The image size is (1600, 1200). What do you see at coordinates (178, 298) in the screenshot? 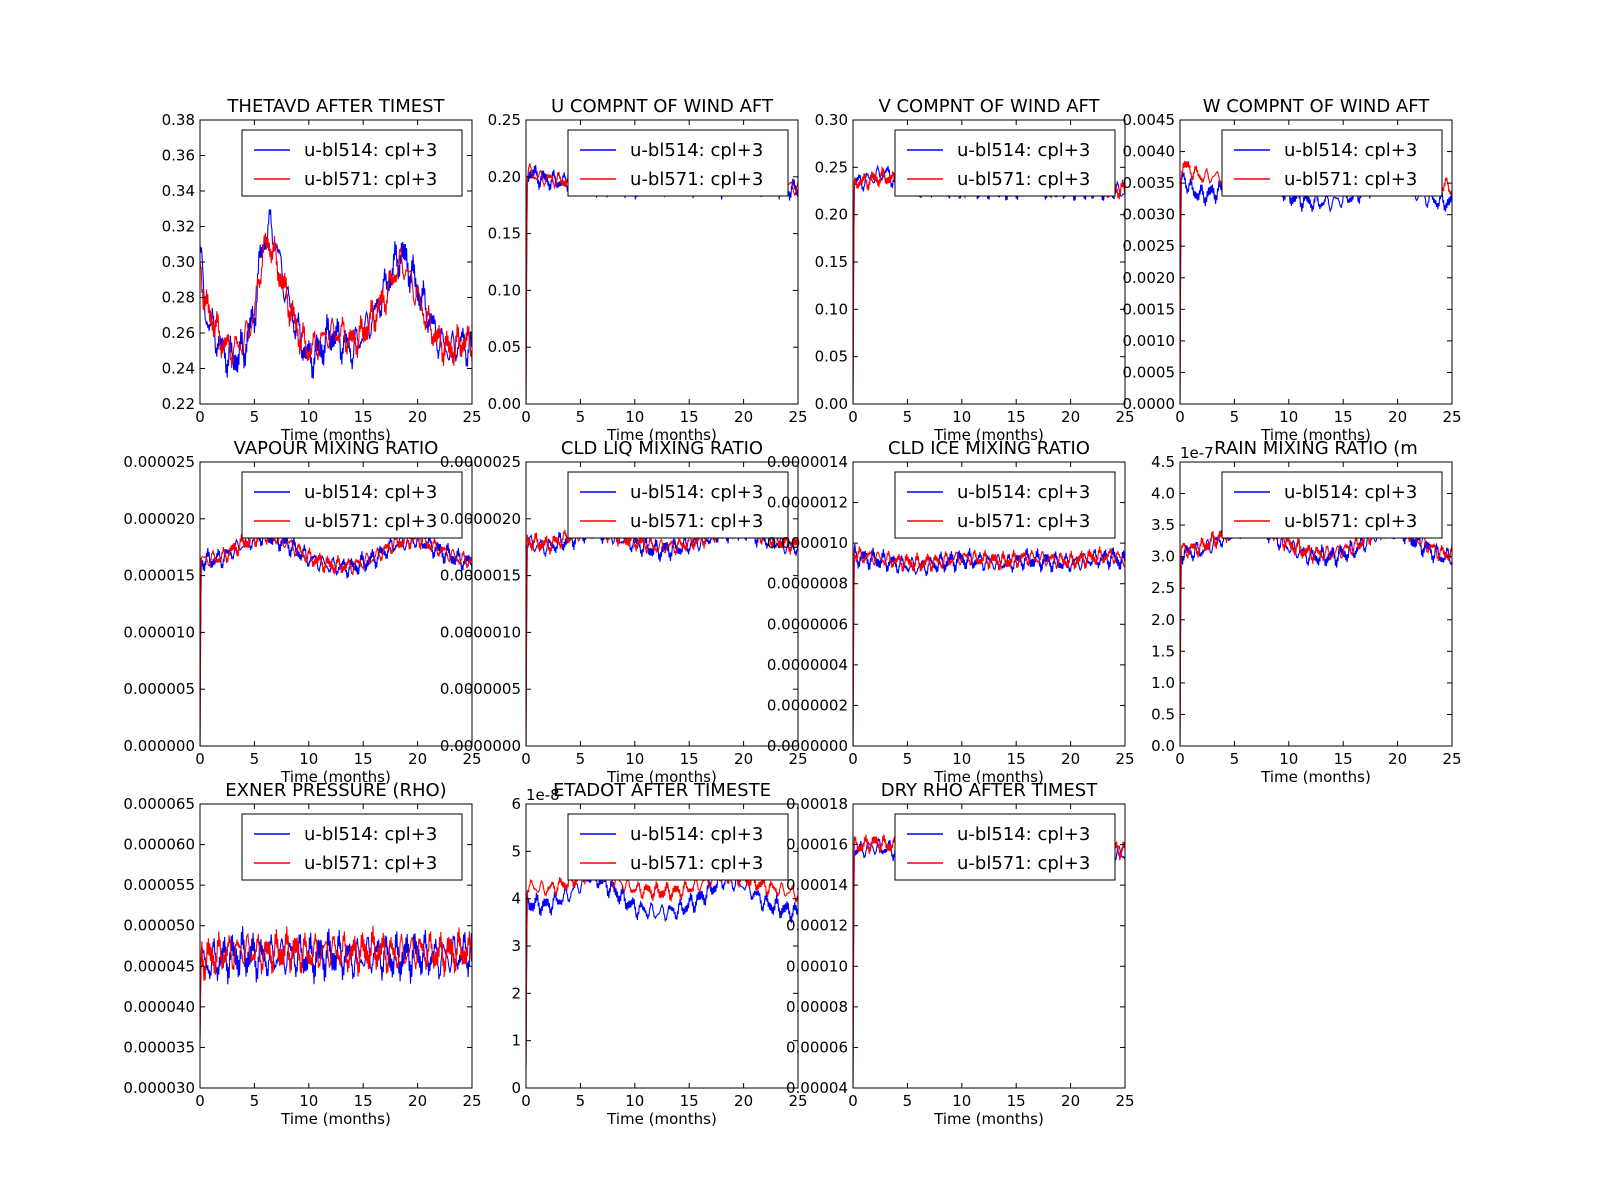
I see `y-tick-label: 0.28` at bounding box center [178, 298].